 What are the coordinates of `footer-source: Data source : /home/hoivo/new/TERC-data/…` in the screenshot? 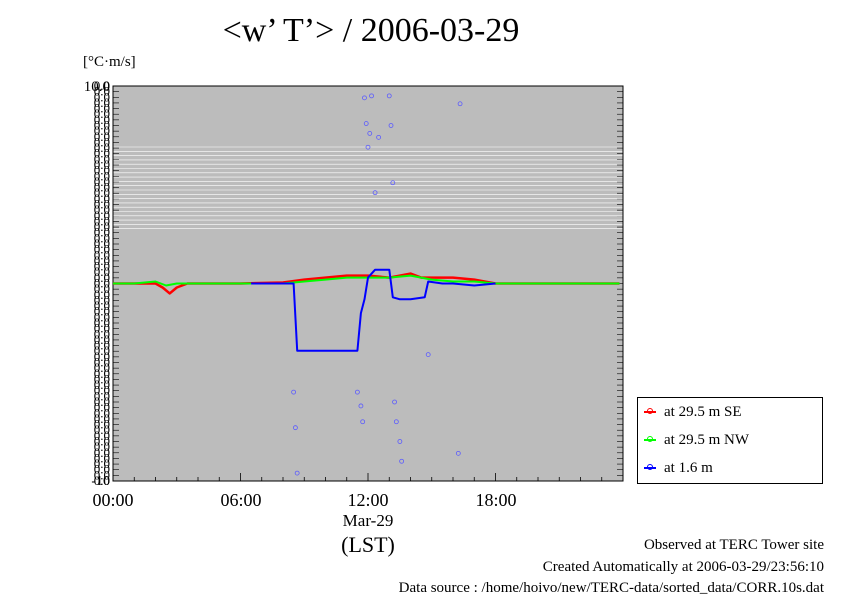 It's located at (611, 588).